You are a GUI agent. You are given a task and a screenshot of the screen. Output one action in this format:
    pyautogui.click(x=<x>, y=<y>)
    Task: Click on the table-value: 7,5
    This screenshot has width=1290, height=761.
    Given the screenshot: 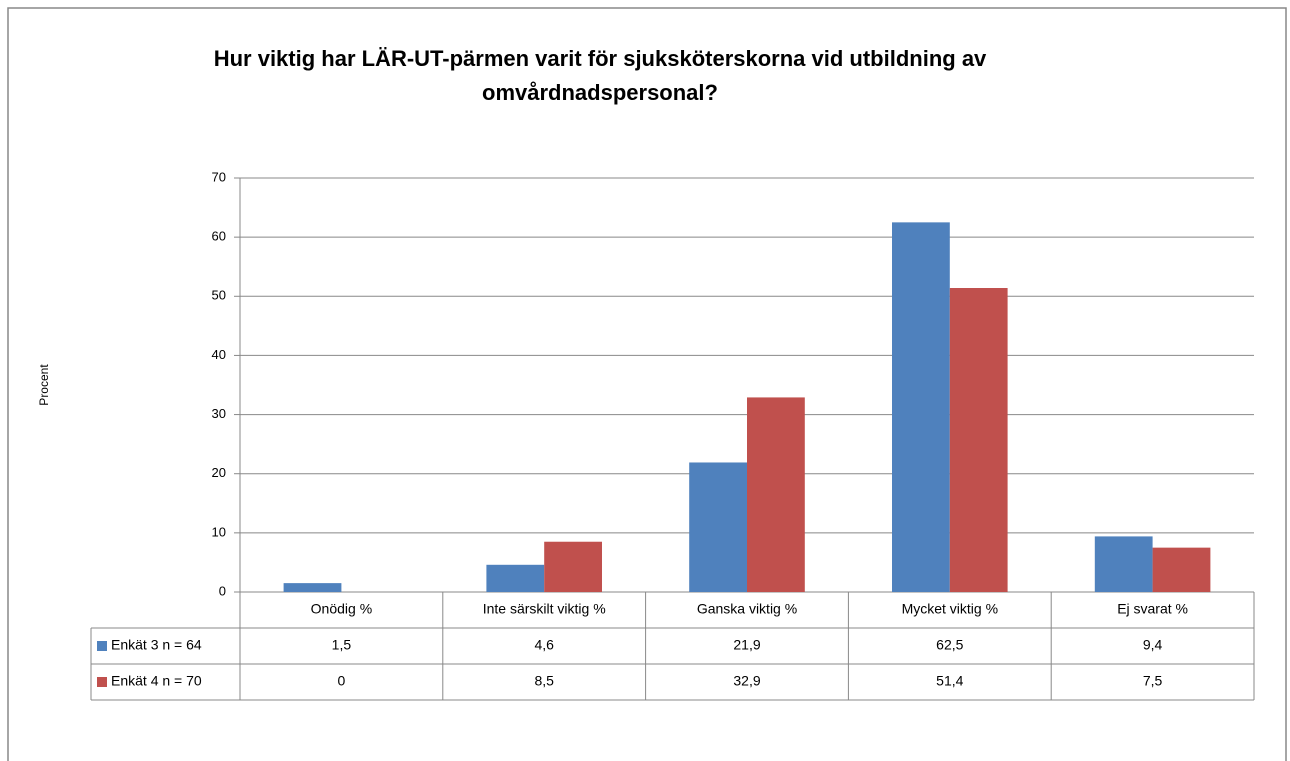 What is the action you would take?
    pyautogui.click(x=1153, y=681)
    